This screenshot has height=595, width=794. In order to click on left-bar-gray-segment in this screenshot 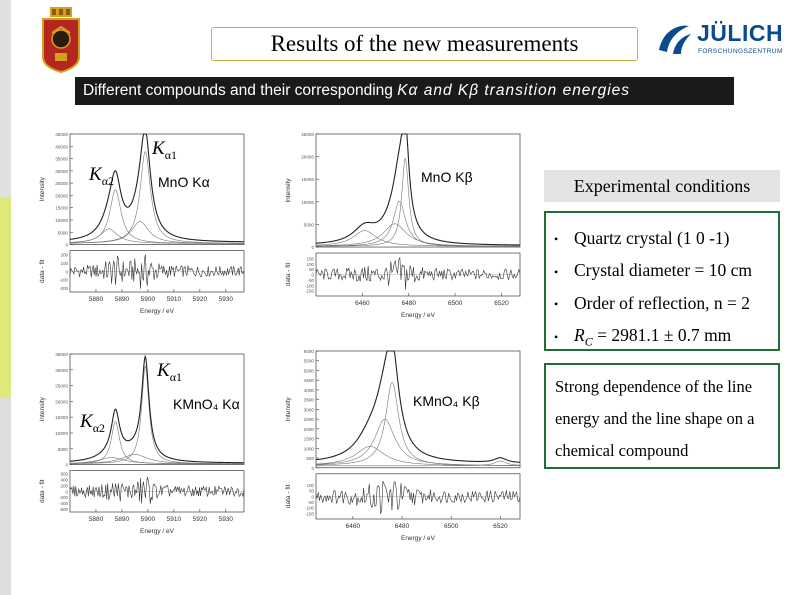, I will do `click(5, 99)`.